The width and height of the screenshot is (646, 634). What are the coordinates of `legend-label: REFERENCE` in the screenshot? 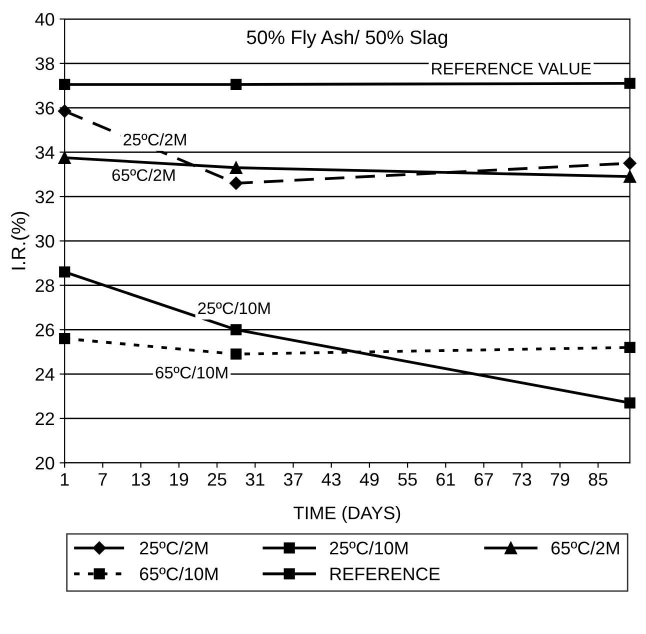 It's located at (385, 574).